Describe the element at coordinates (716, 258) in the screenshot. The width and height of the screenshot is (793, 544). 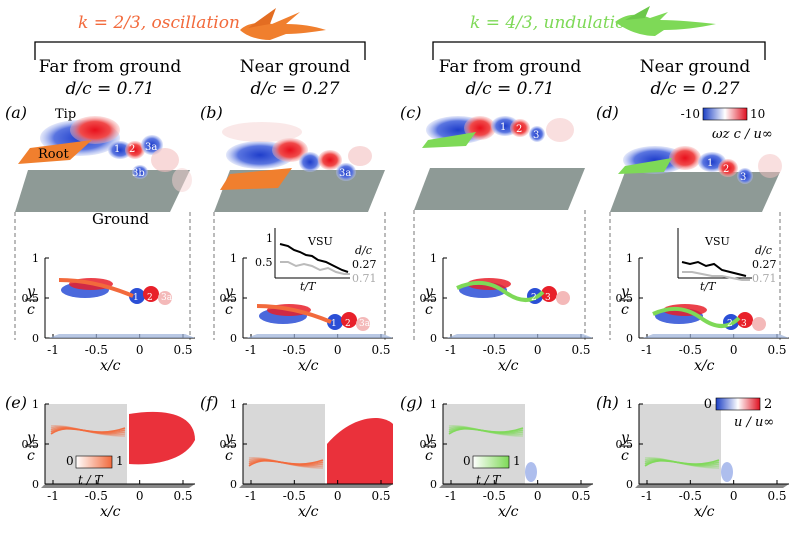
I see `inset-vsu-d: VSU d/c 0.27 0.71 t/T` at that location.